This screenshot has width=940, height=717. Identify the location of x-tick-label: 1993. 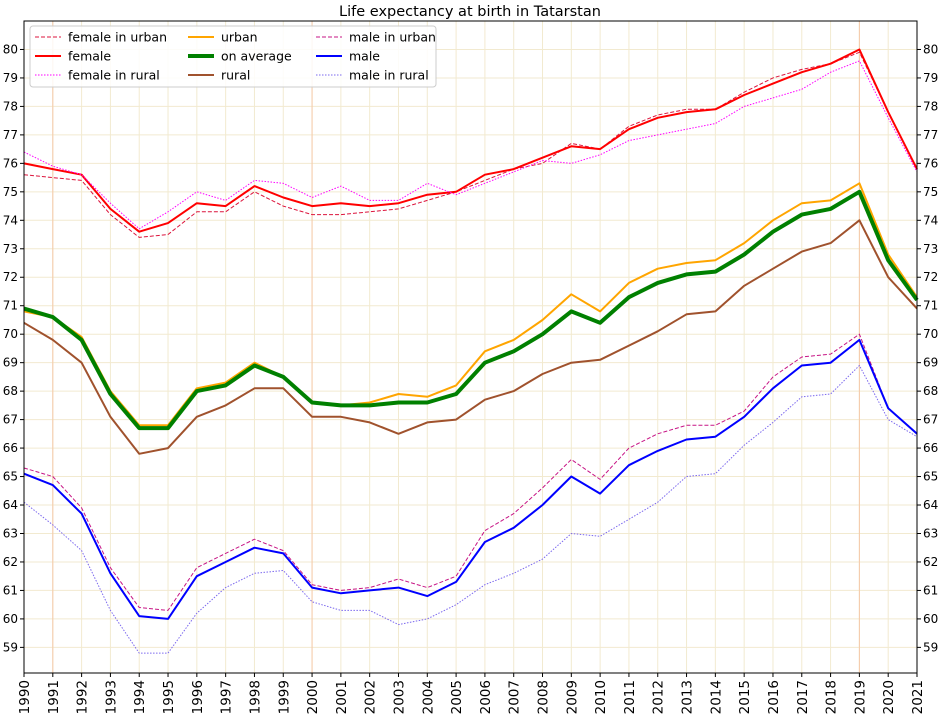
(111, 697).